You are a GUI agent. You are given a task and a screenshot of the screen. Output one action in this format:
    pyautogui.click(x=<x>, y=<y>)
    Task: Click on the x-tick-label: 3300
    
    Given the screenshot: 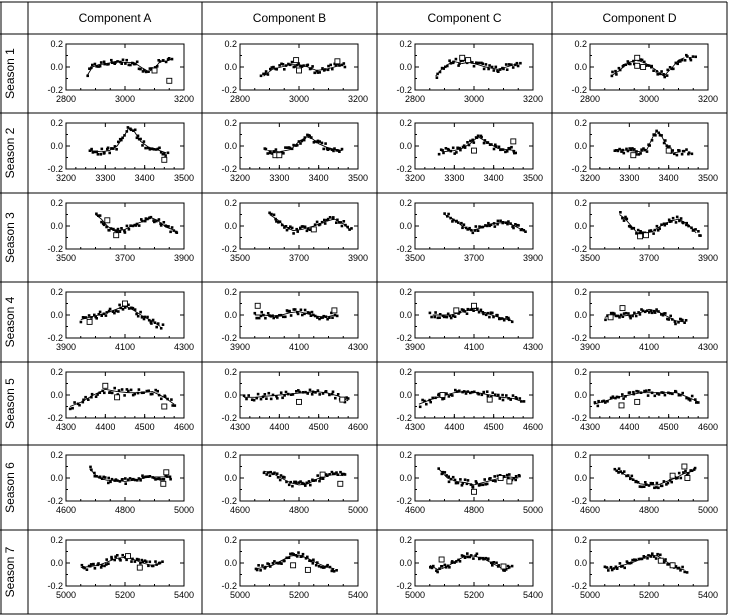 What is the action you would take?
    pyautogui.click(x=629, y=178)
    